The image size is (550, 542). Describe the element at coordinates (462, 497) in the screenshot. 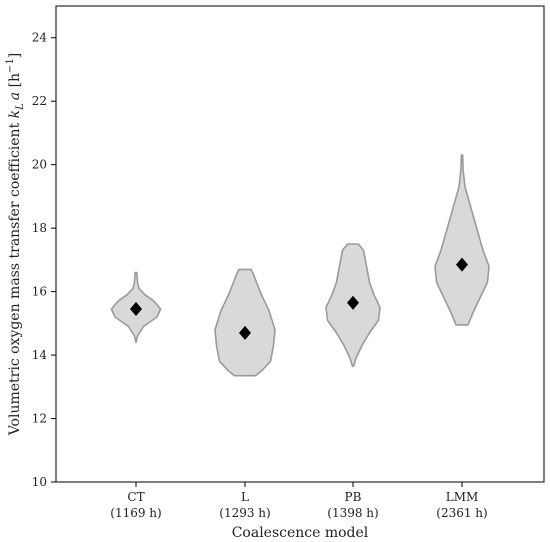

I see `x-tick-label: LMM` at that location.